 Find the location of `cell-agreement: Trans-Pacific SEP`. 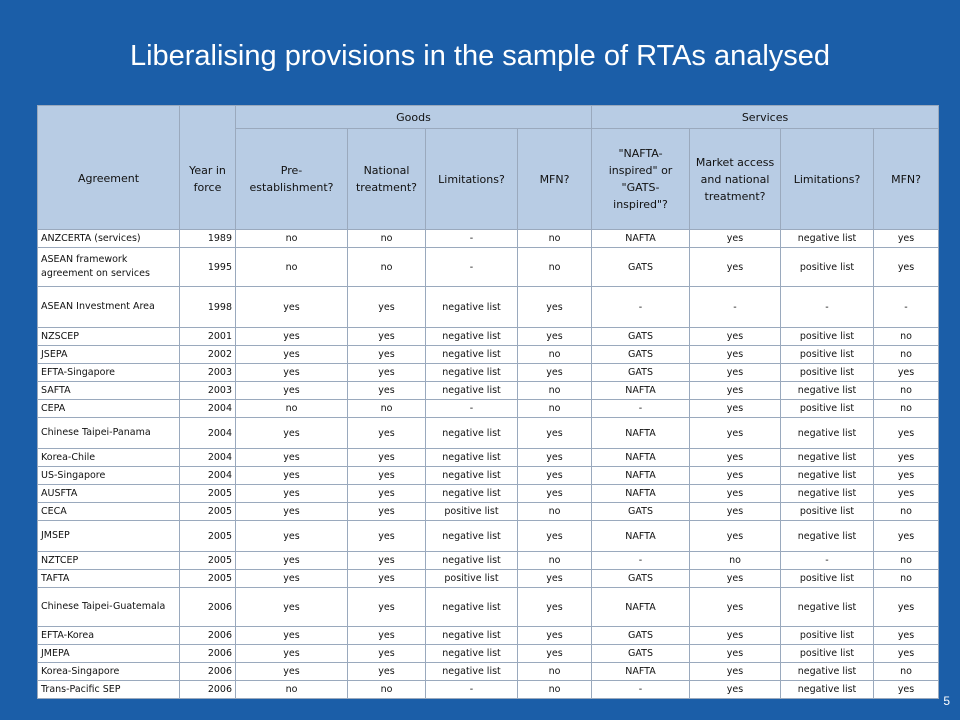

cell-agreement: Trans-Pacific SEP is located at coordinates (108, 689).